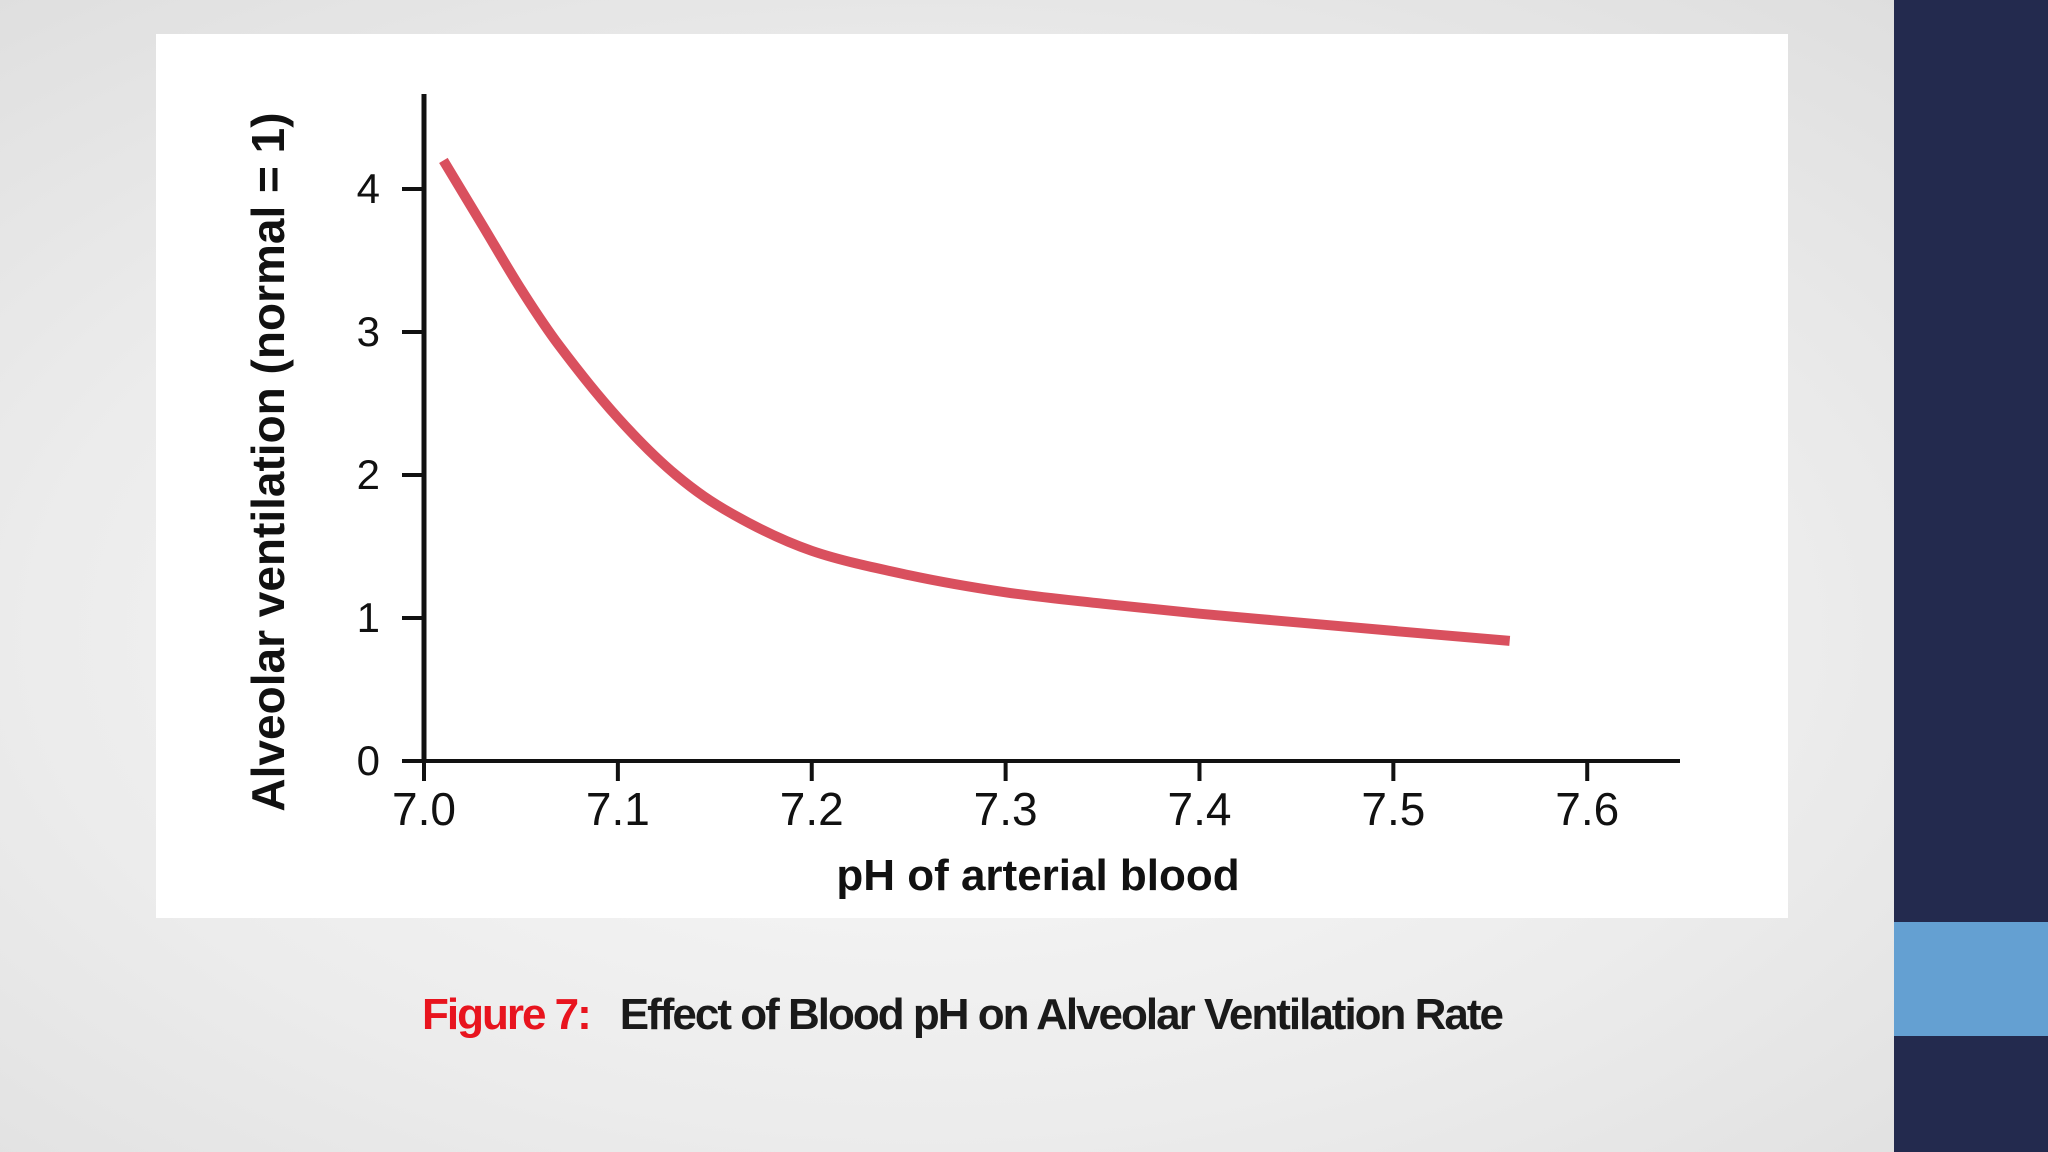  Describe the element at coordinates (1587, 809) in the screenshot. I see `x-tick-label-7.6: 7.6` at that location.